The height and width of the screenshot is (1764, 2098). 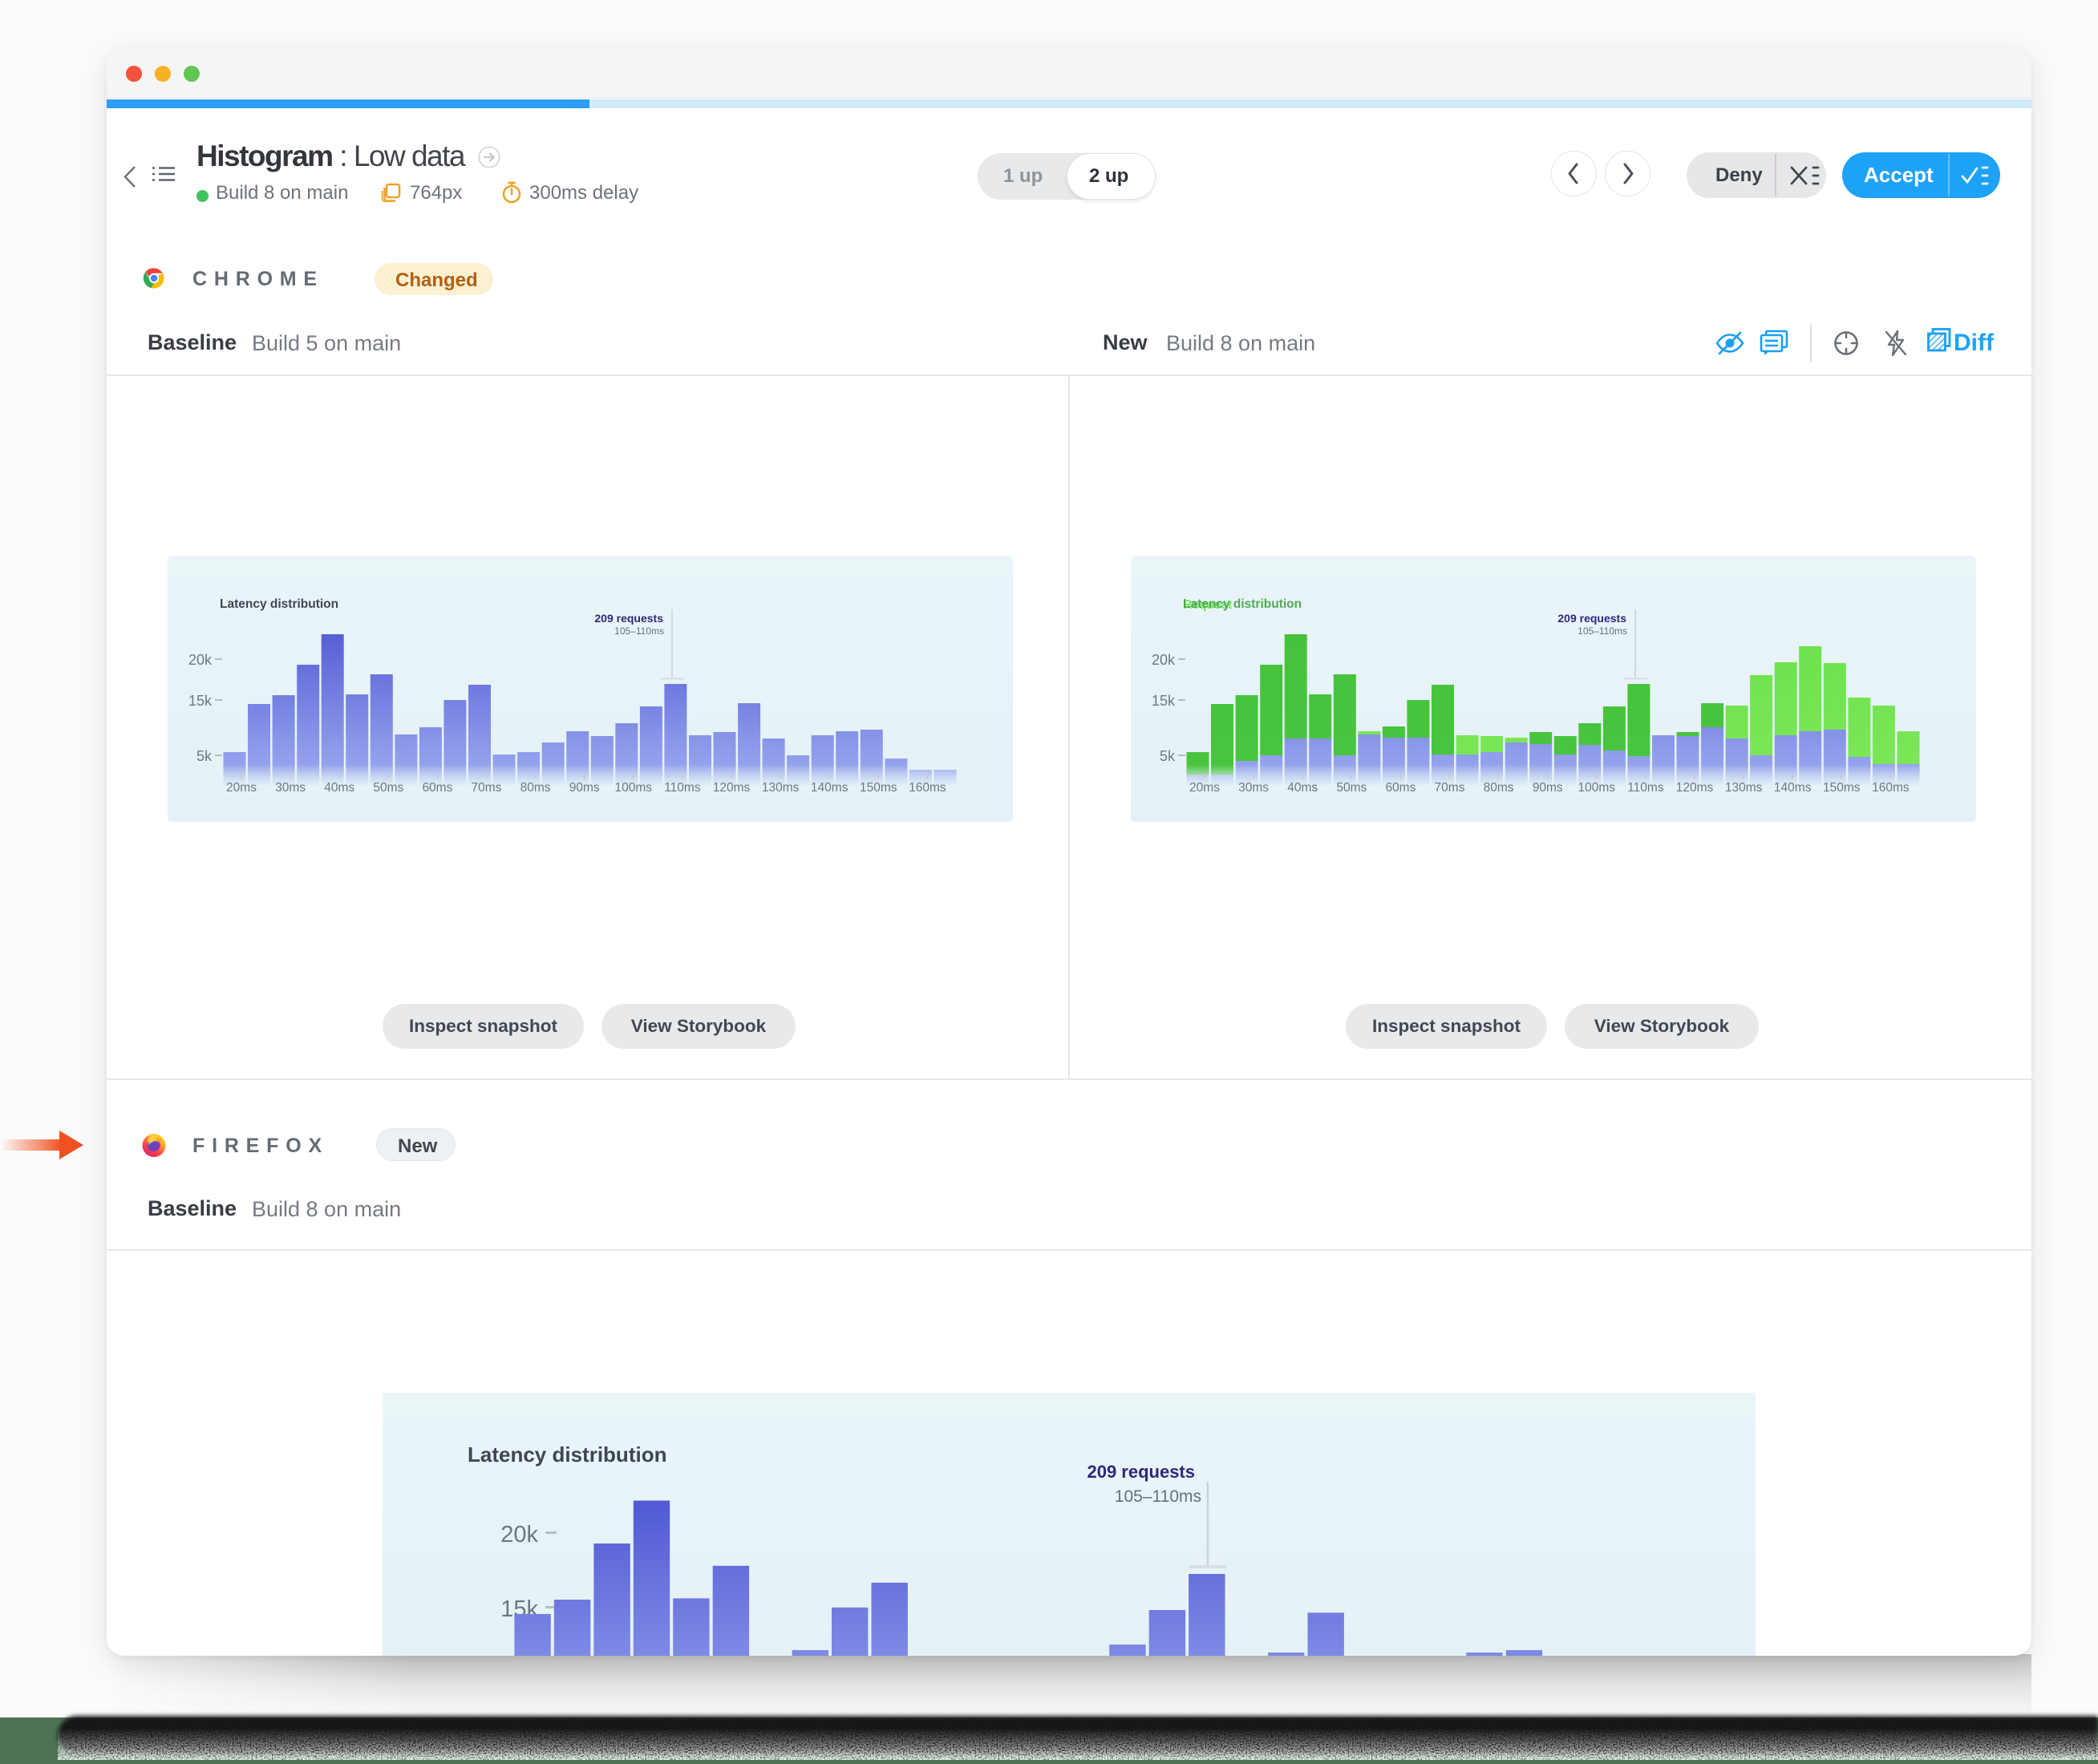 I want to click on svg-text: Request, so click(x=1207, y=605).